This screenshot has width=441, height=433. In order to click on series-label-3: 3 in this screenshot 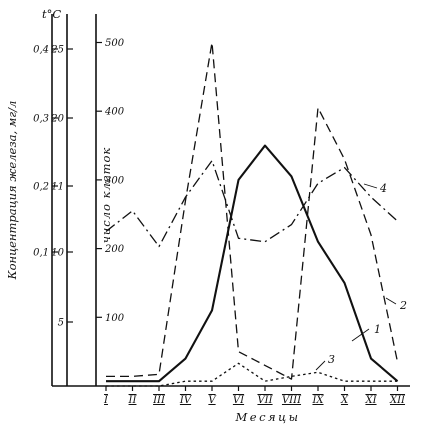, I will do `click(331, 359)`.